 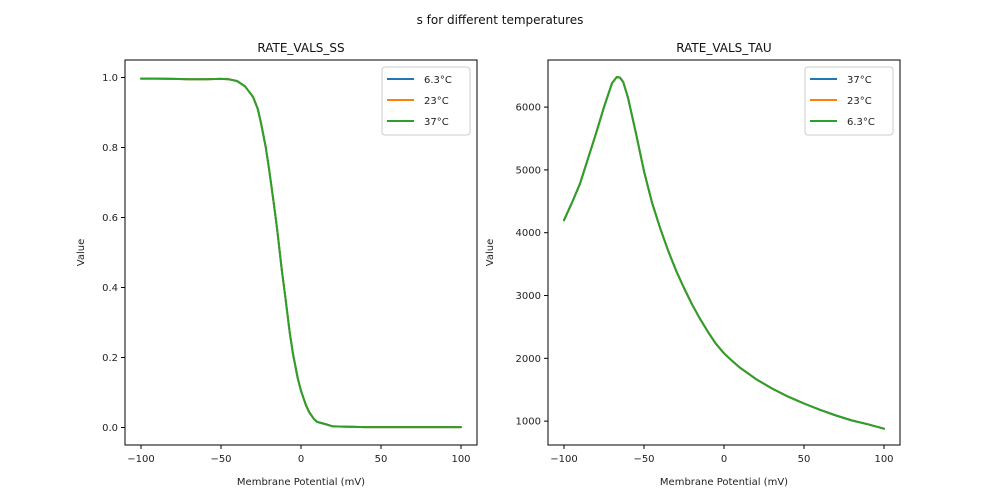 What do you see at coordinates (110, 218) in the screenshot?
I see `y-tick-label: 0.6` at bounding box center [110, 218].